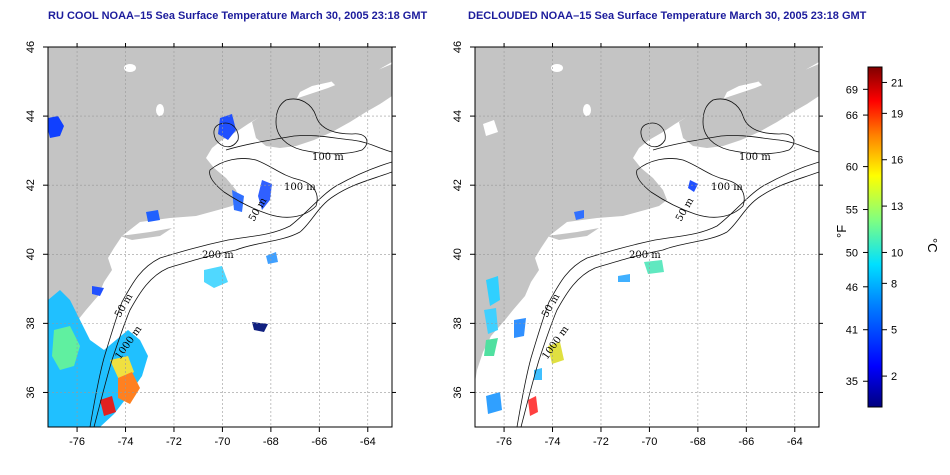 The image size is (950, 475). Describe the element at coordinates (897, 83) in the screenshot. I see `celsius-tick-label: 21` at that location.